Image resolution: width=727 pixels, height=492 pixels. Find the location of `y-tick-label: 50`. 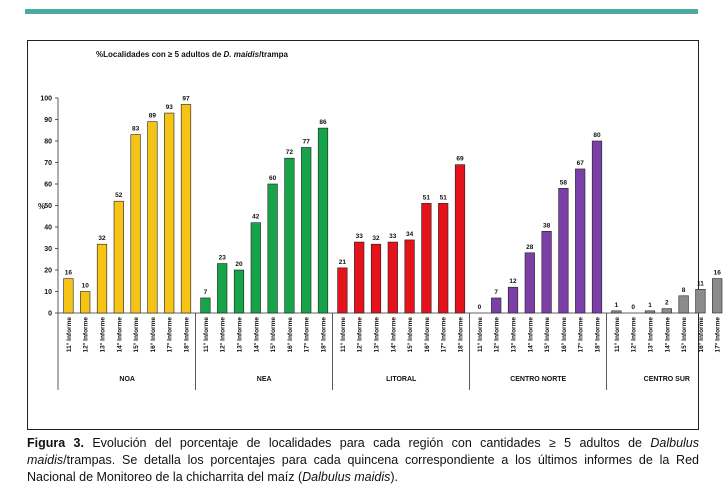

y-tick-label: 50 is located at coordinates (48, 206).